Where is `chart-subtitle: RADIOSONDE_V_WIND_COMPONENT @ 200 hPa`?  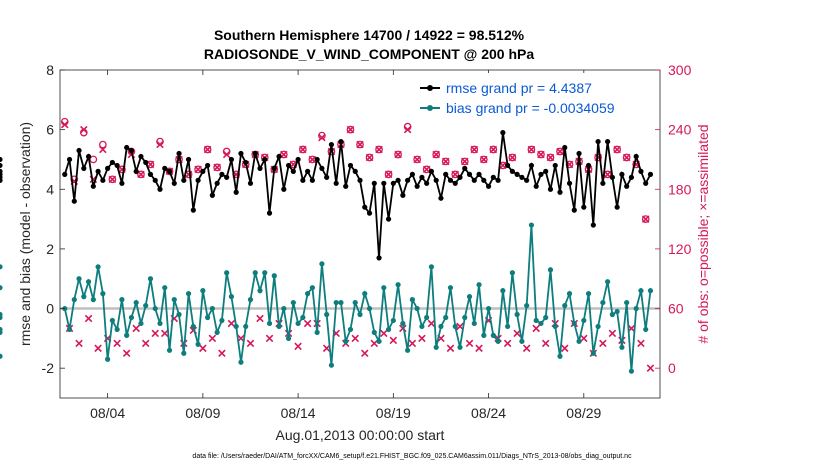
chart-subtitle: RADIOSONDE_V_WIND_COMPONENT @ 200 hPa is located at coordinates (369, 54).